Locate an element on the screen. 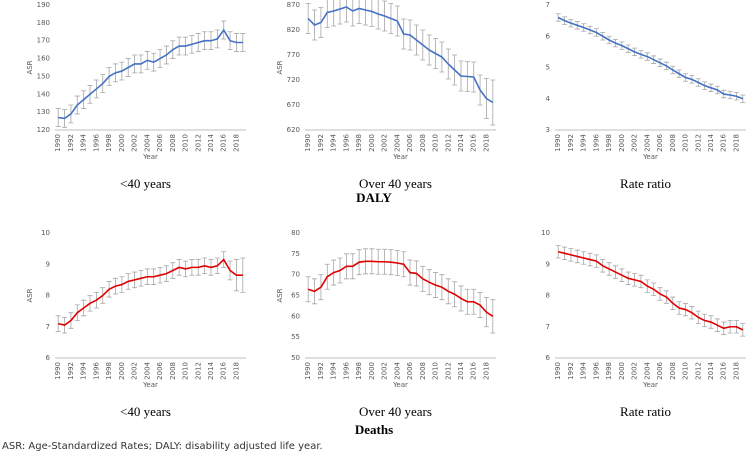  caption: Over 40 years is located at coordinates (395, 411).